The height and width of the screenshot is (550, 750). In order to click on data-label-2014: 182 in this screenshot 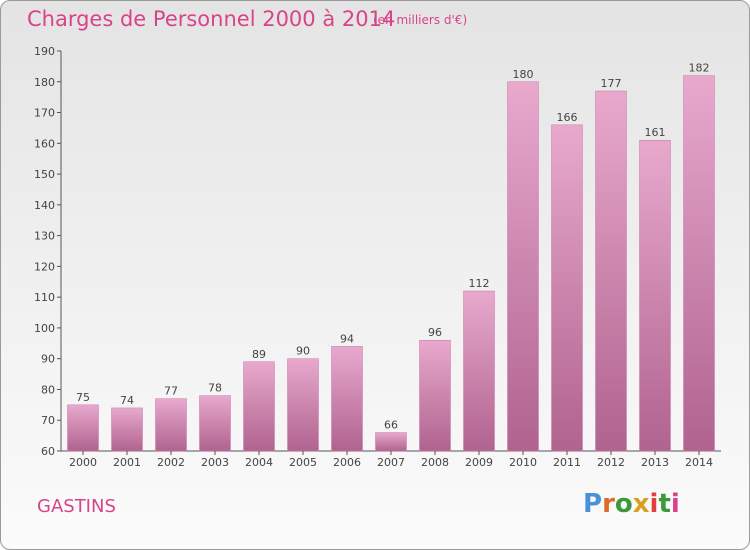, I will do `click(699, 68)`.